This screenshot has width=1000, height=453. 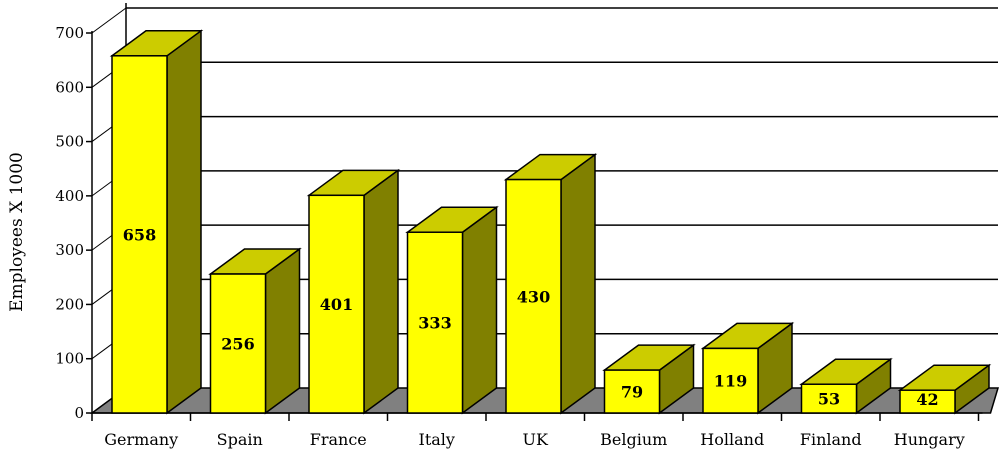 I want to click on data-label: 658, so click(x=139, y=234).